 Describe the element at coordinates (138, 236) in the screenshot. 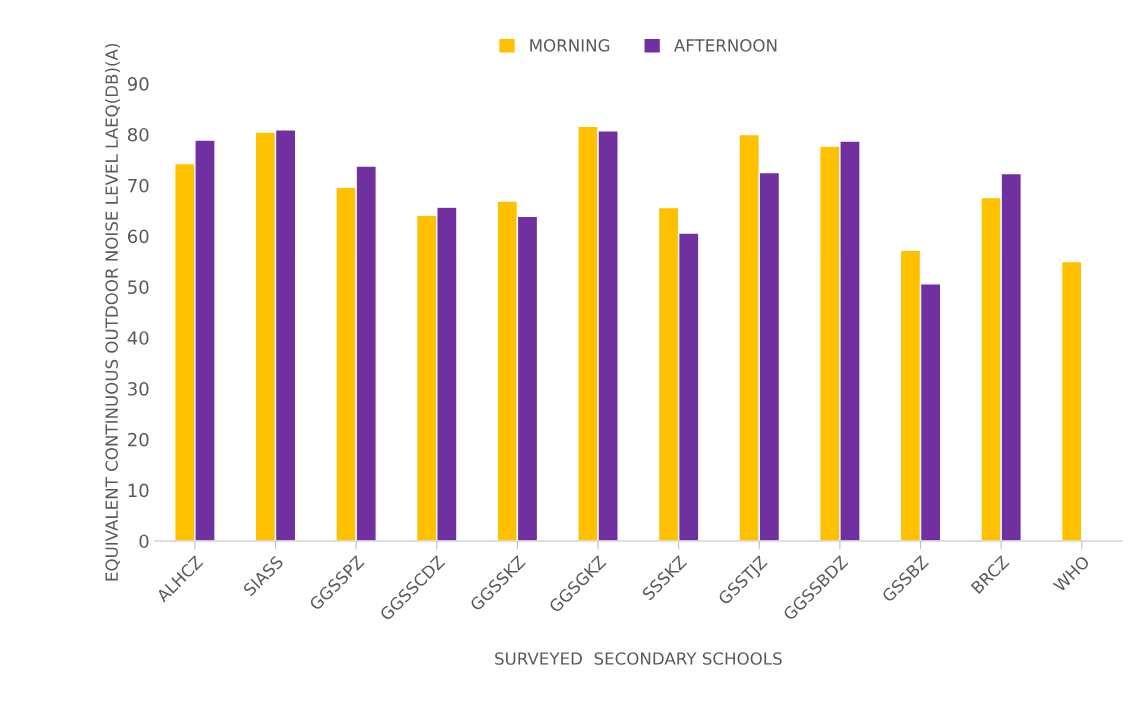

I see `y-tick-label: 60` at that location.